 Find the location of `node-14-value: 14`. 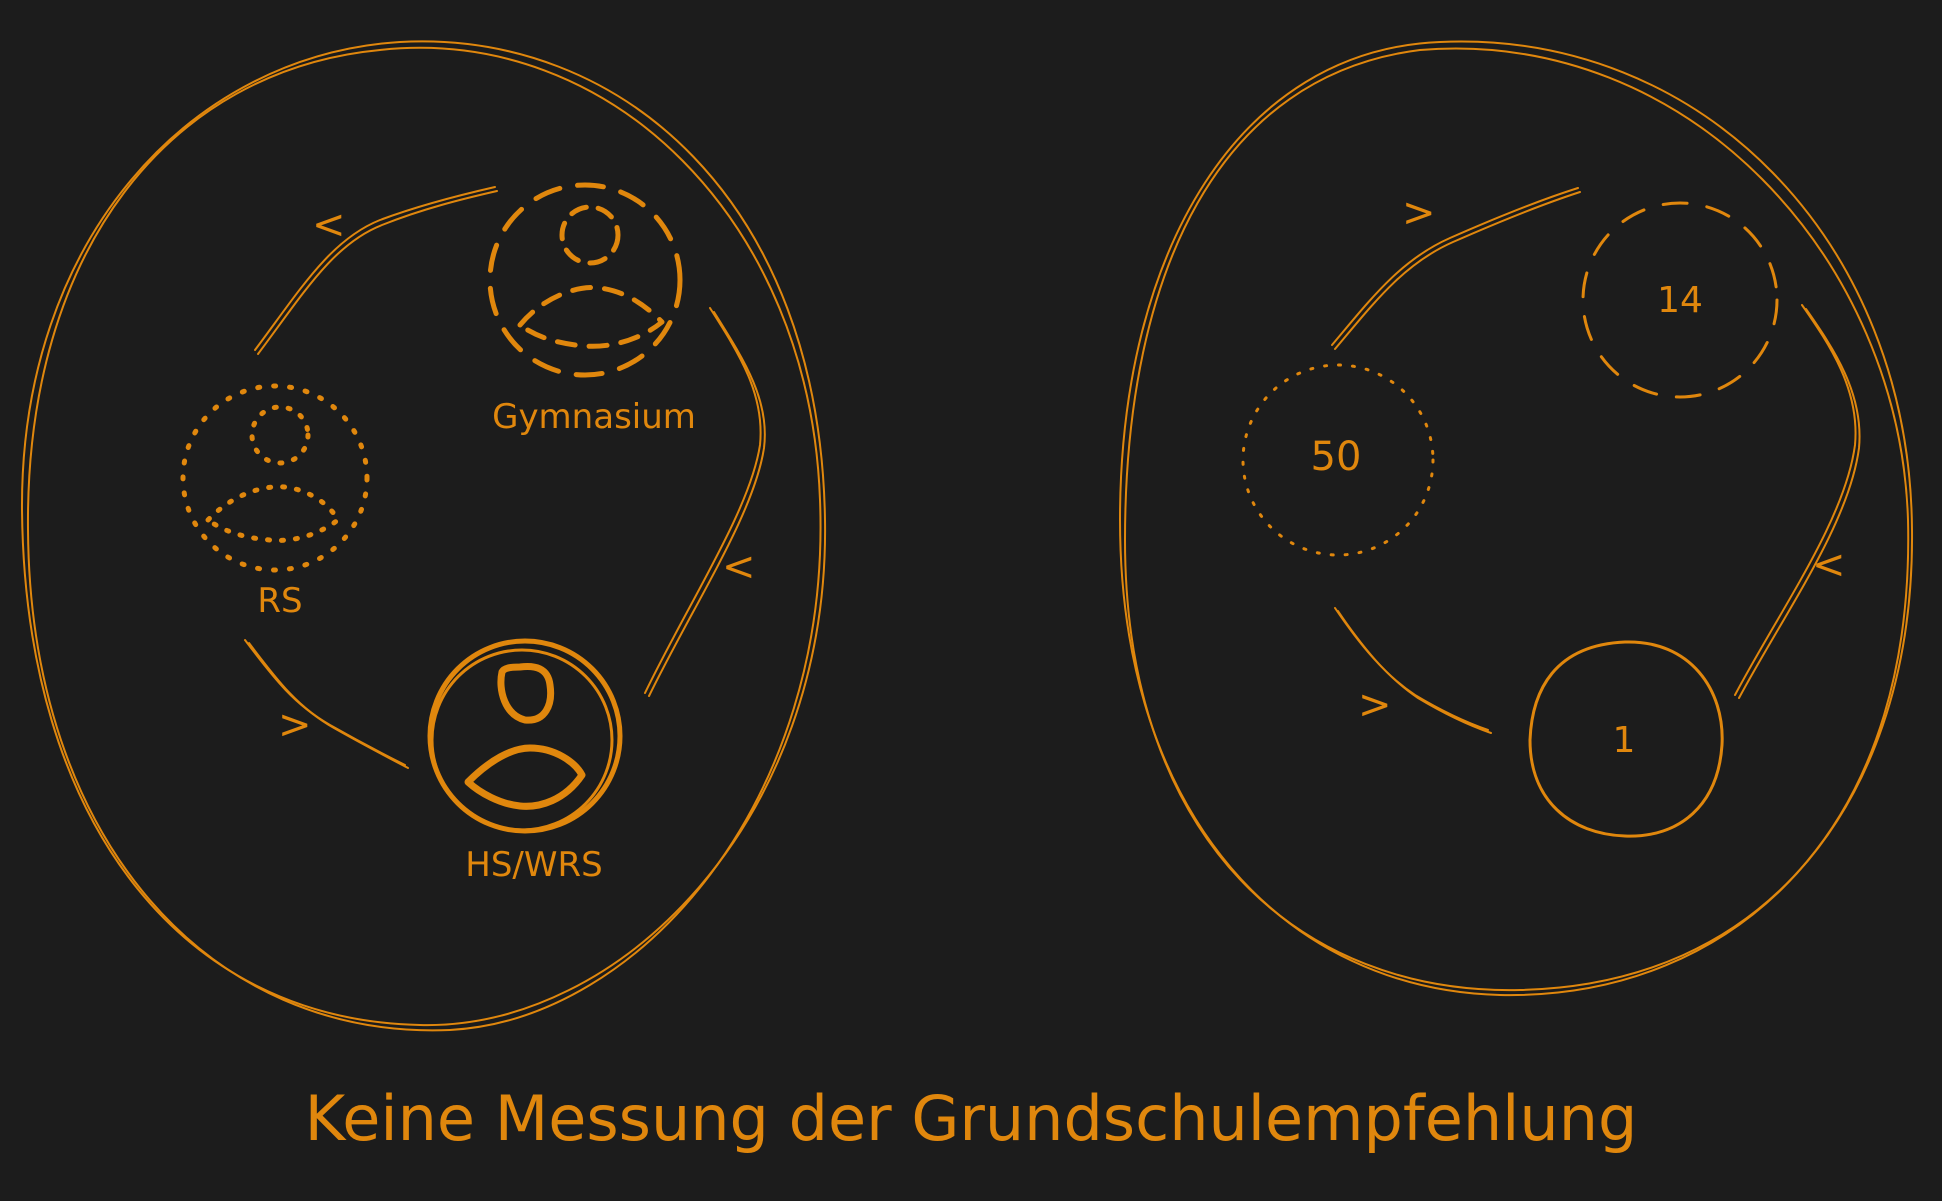

node-14-value: 14 is located at coordinates (1680, 300).